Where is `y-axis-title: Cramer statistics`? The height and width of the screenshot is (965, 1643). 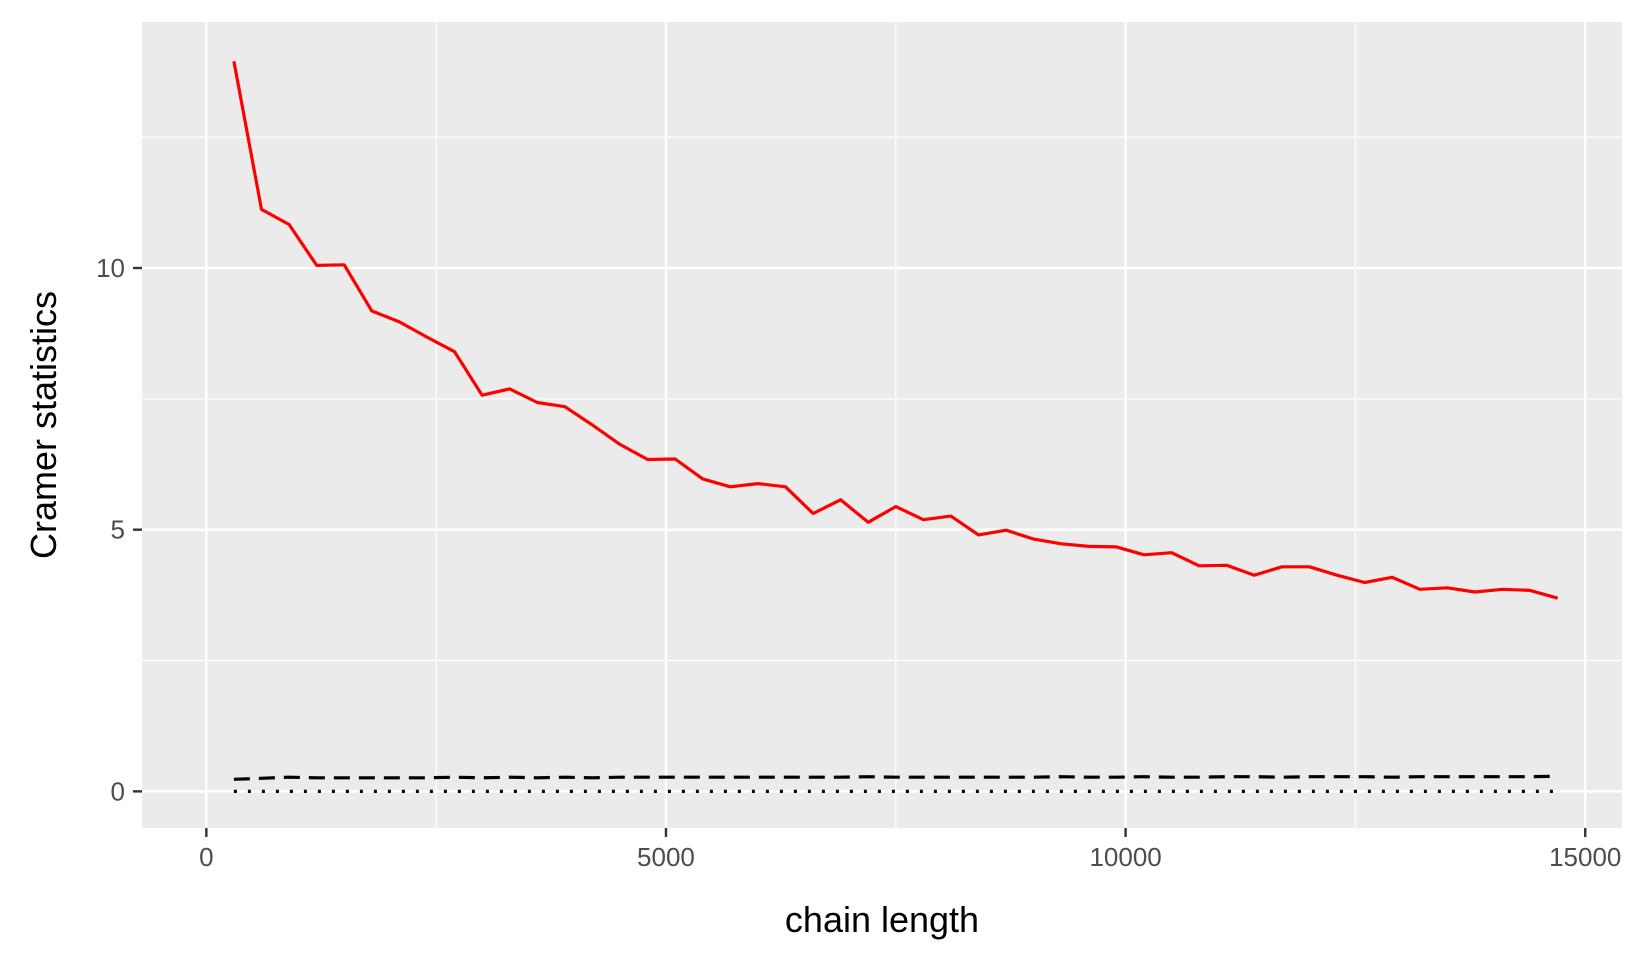
y-axis-title: Cramer statistics is located at coordinates (43, 425).